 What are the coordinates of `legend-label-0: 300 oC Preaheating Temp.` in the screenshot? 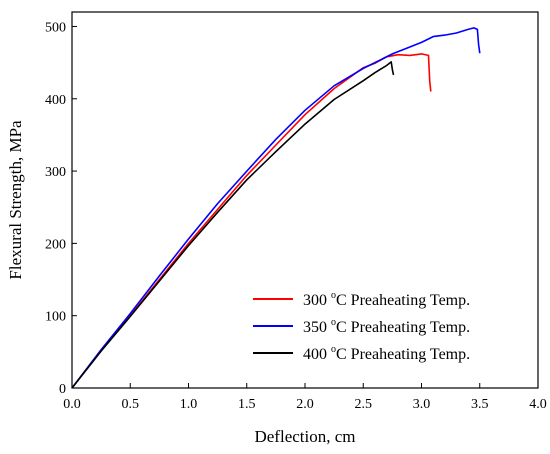 It's located at (386, 299).